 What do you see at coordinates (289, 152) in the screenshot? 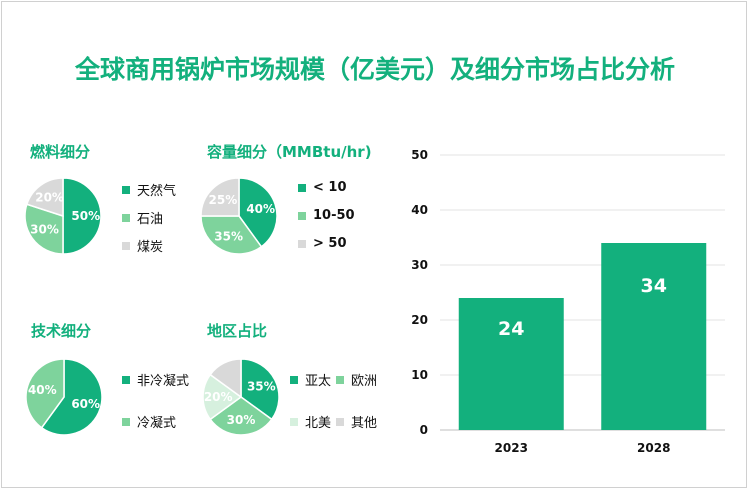
I see `capacity-section-title: 容量细分（MMBtu/hr)` at bounding box center [289, 152].